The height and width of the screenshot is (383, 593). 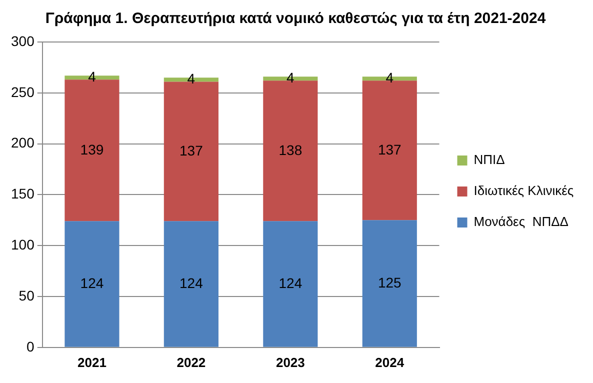 I want to click on legend-label: Μονάδες ΝΠΔΔ, so click(x=521, y=222).